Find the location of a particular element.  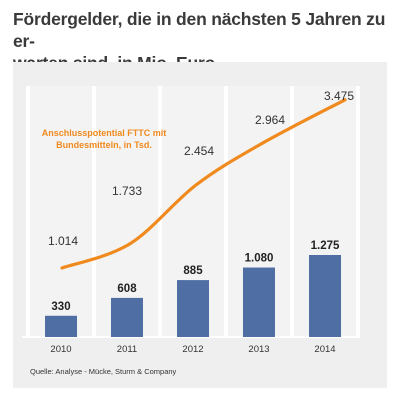

bar-value-label: 330 is located at coordinates (60, 307).